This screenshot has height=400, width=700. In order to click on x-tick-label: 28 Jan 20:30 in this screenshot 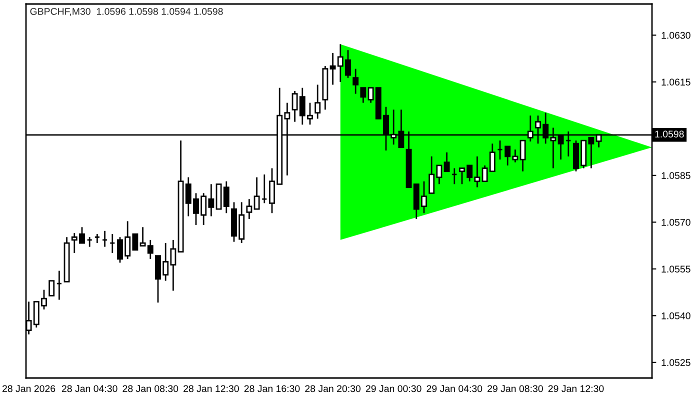, I will do `click(333, 388)`.